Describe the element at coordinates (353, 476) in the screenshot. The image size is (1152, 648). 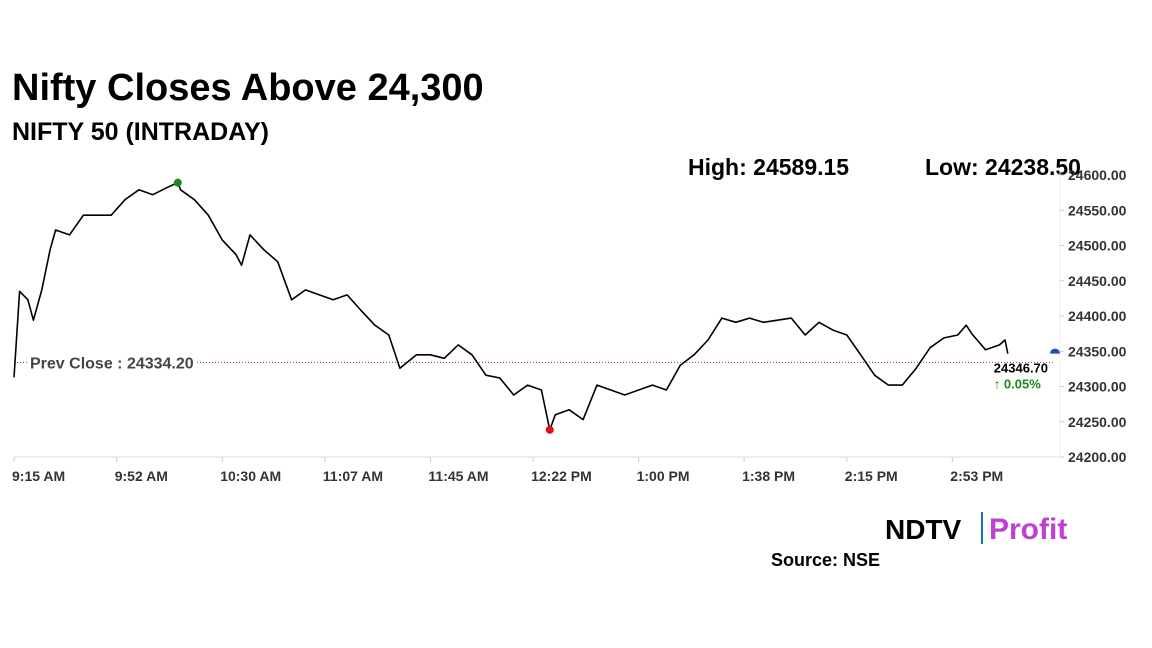
I see `x-tick-label: 11:07 AM` at that location.